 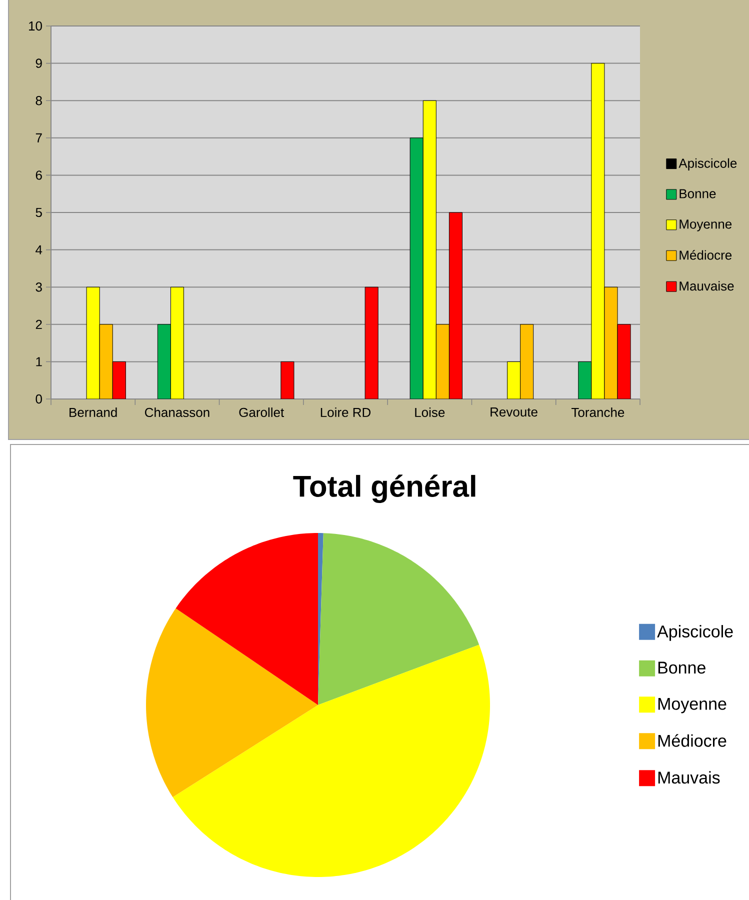 What do you see at coordinates (39, 287) in the screenshot?
I see `y-tick-label: 3` at bounding box center [39, 287].